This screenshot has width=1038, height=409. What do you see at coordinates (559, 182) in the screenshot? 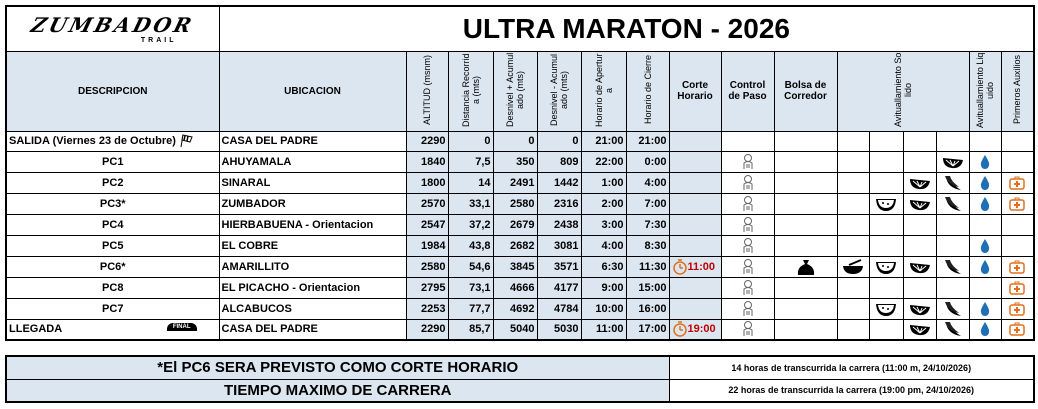
I see `value-cell: 1442` at bounding box center [559, 182].